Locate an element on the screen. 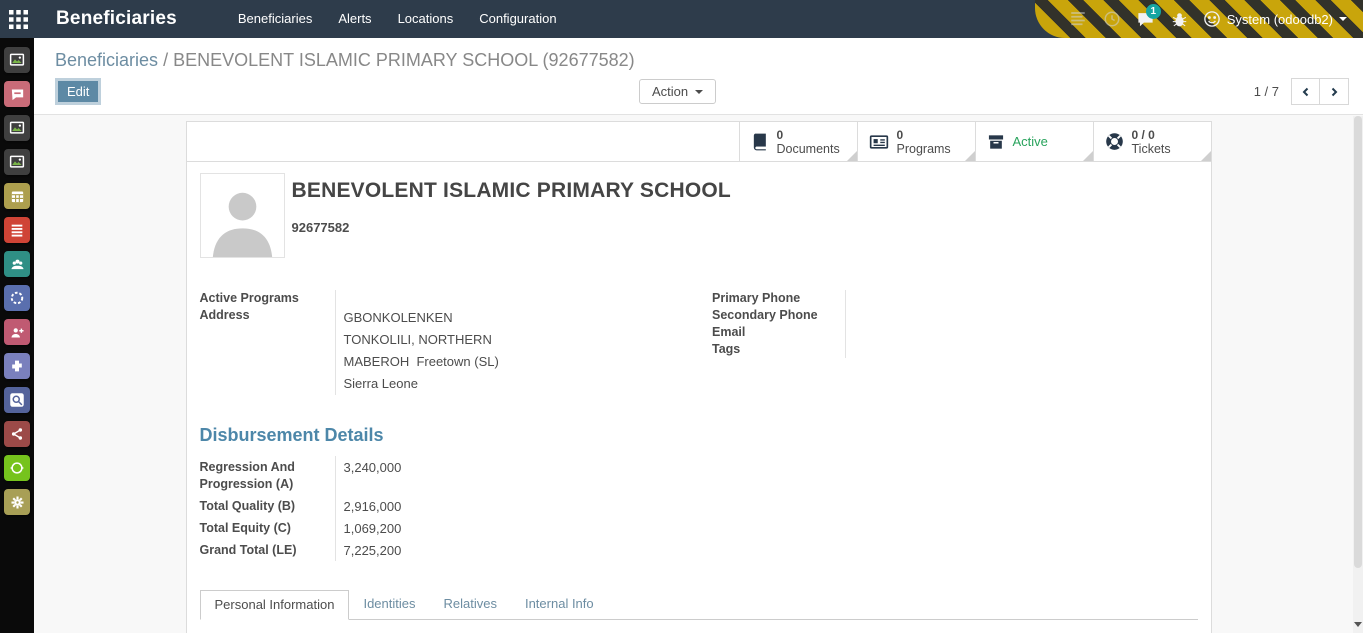  programs-label: Programs is located at coordinates (923, 148).